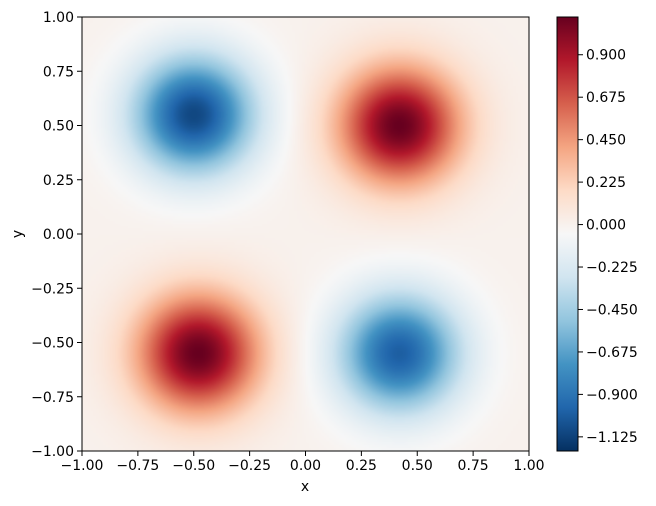 This screenshot has width=656, height=506. I want to click on y-tick-label: −0.25, so click(52, 289).